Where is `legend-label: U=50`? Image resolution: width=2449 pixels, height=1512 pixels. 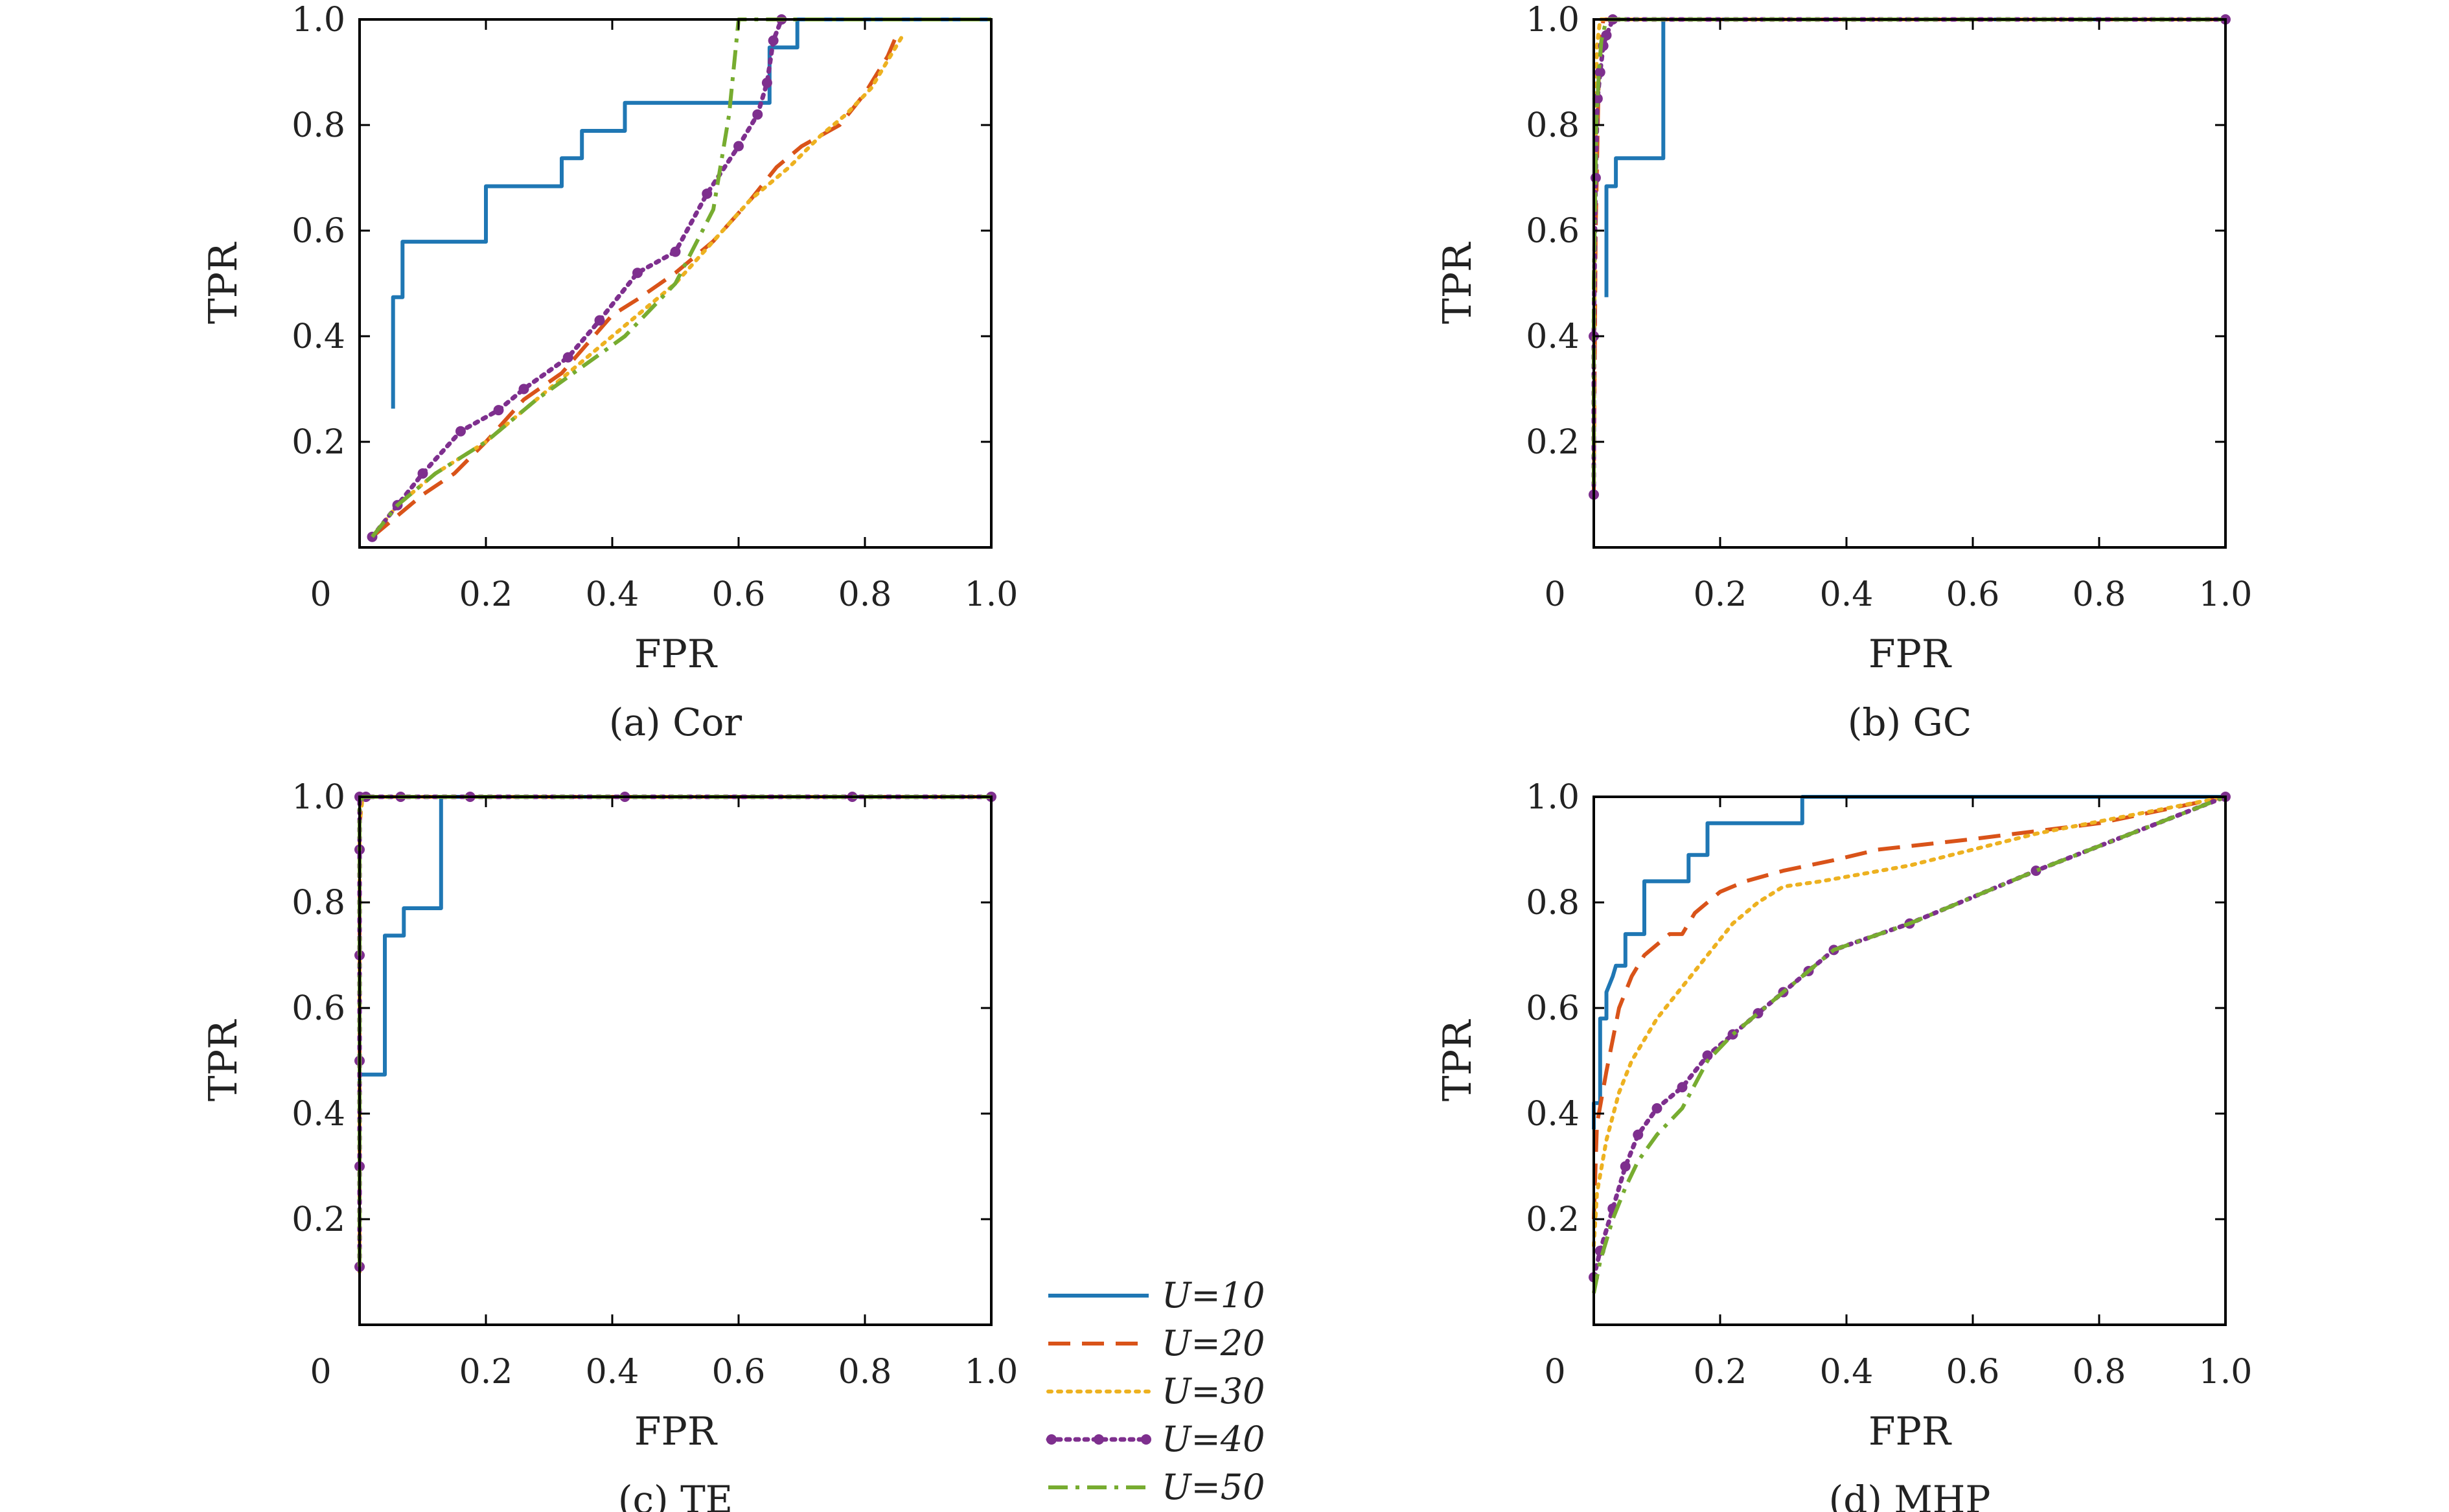 legend-label: U=50 is located at coordinates (1213, 1487).